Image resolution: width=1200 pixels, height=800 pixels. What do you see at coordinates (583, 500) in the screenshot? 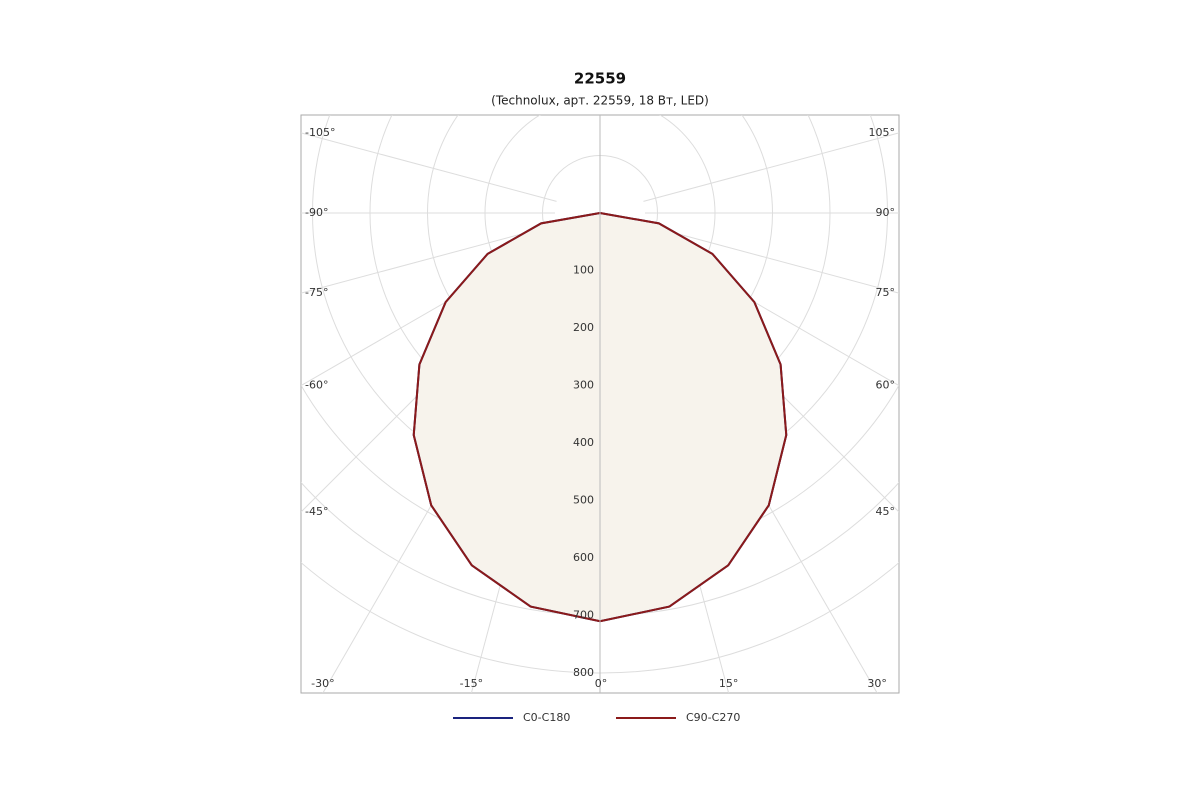
I see `radial-label: 500` at bounding box center [583, 500].